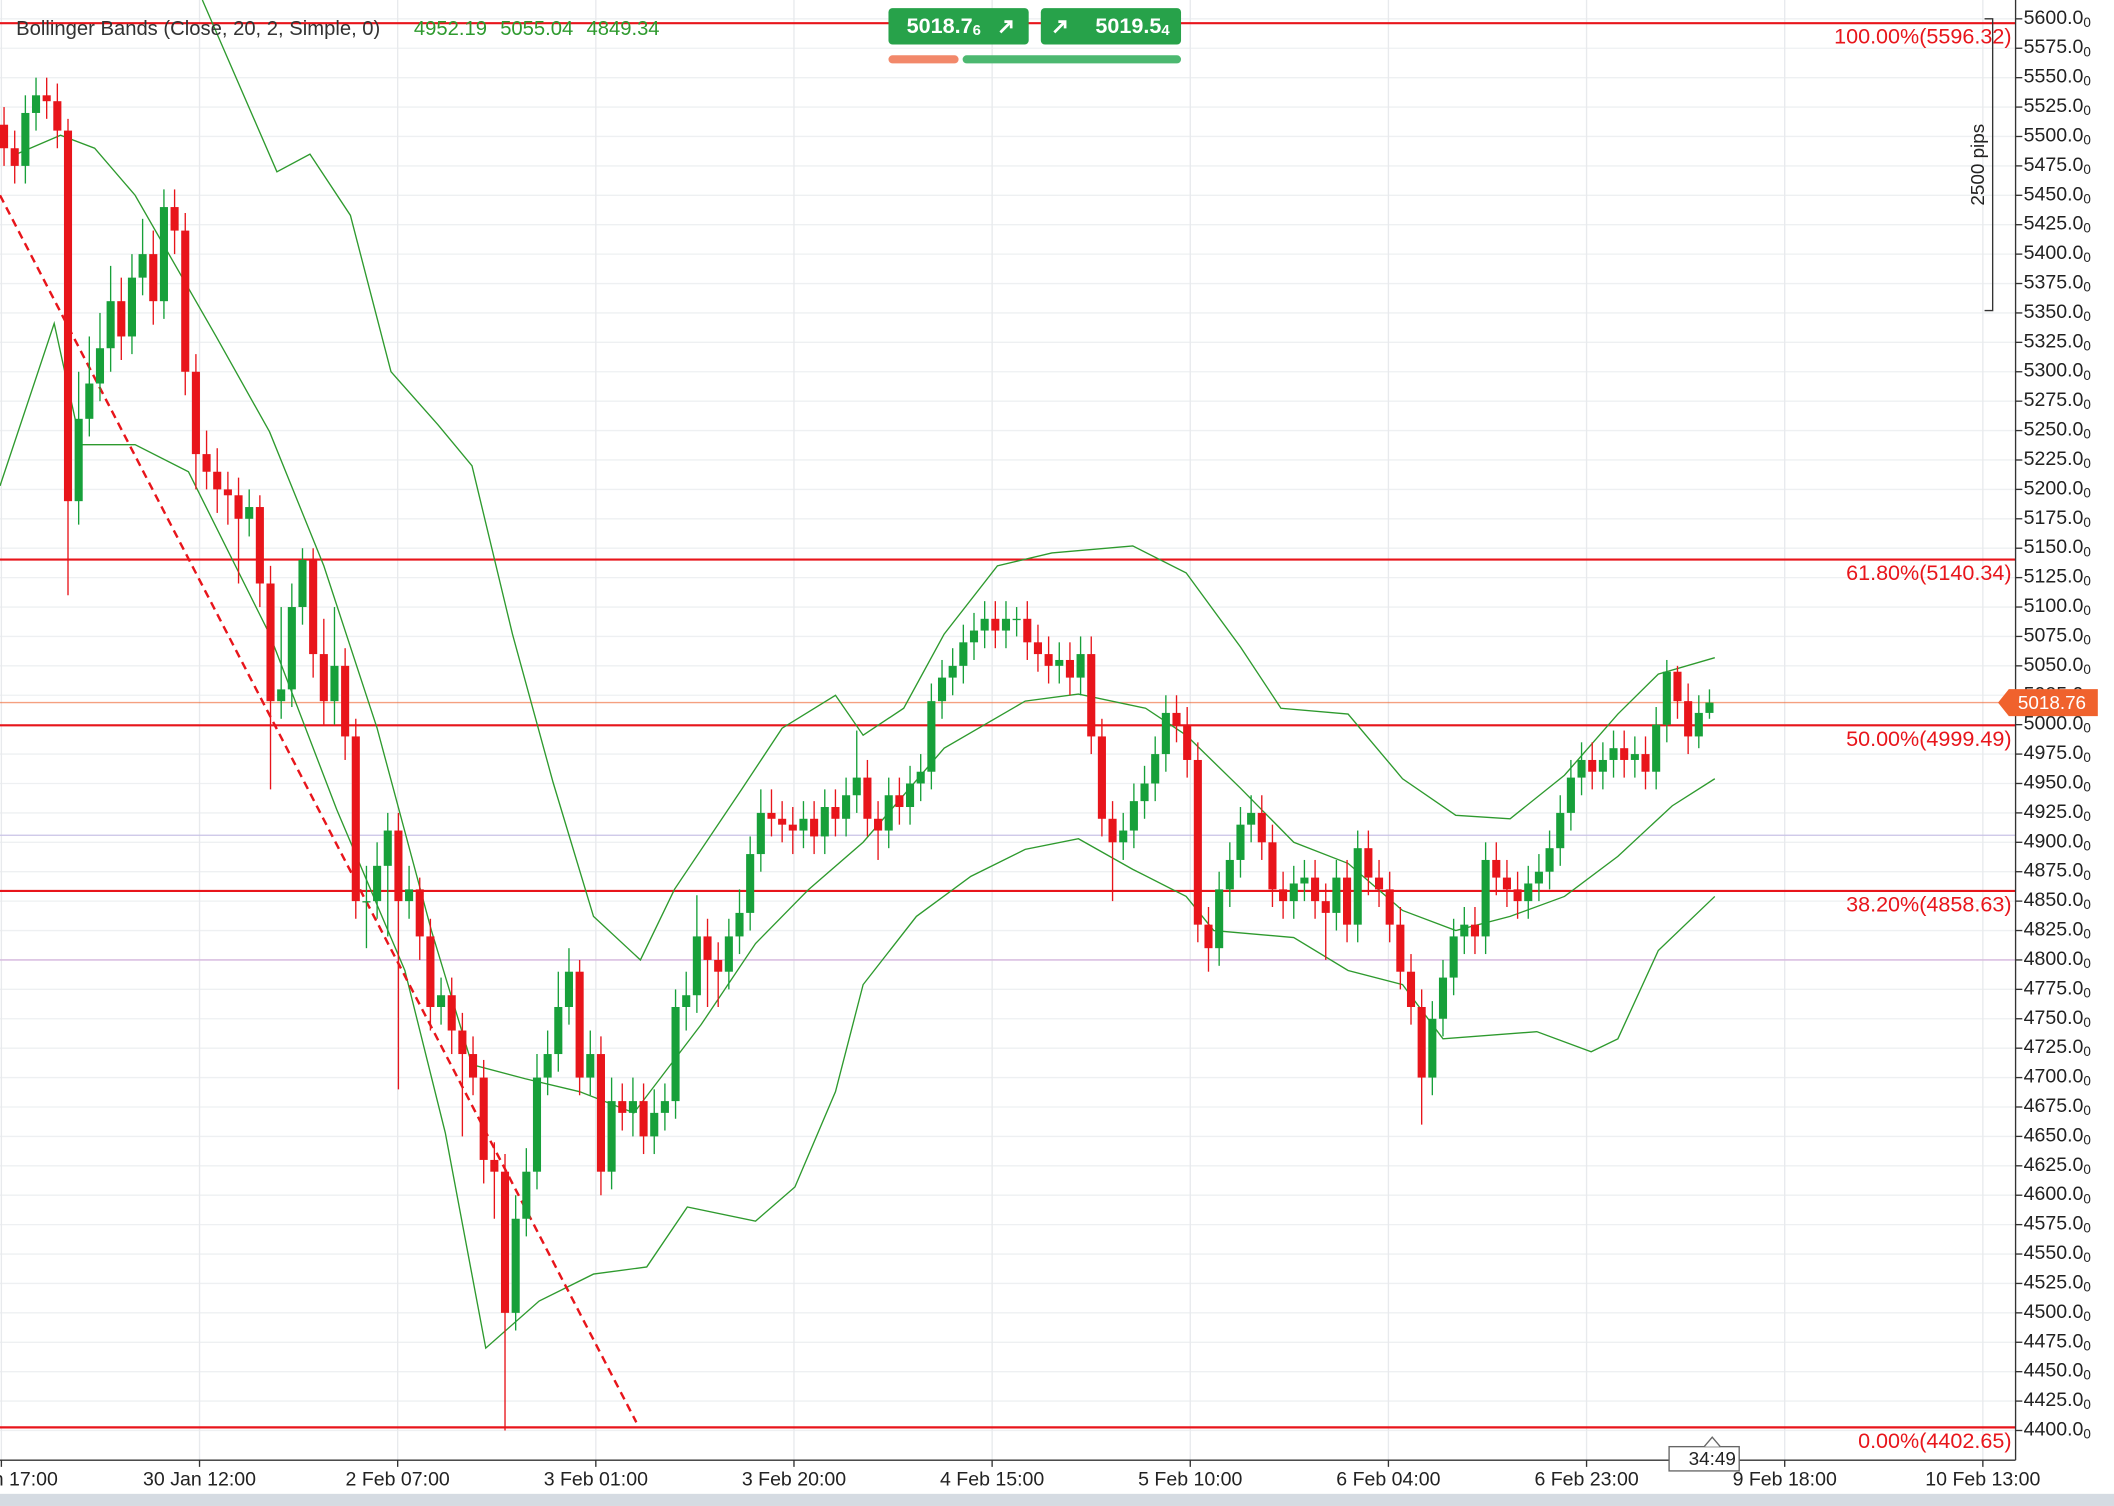 The image size is (2114, 1506). Describe the element at coordinates (2057, 783) in the screenshot. I see `y-tick-label: 4950.00` at that location.